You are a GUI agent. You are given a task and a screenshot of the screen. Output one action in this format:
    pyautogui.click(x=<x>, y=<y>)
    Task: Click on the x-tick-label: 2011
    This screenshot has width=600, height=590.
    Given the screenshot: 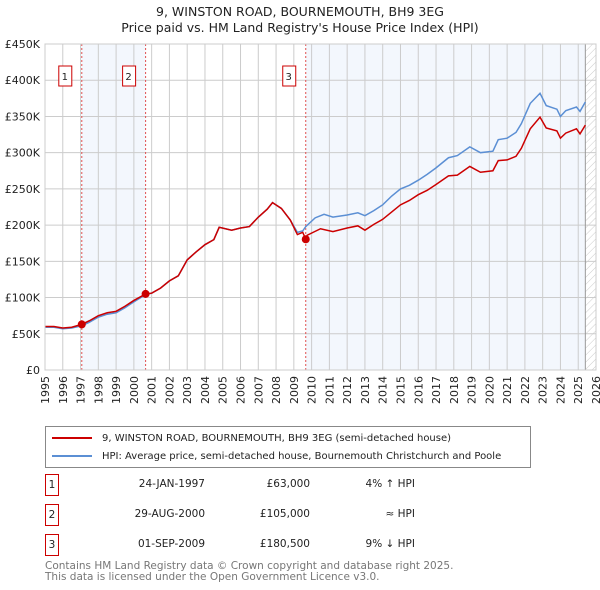 What is the action you would take?
    pyautogui.click(x=329, y=390)
    